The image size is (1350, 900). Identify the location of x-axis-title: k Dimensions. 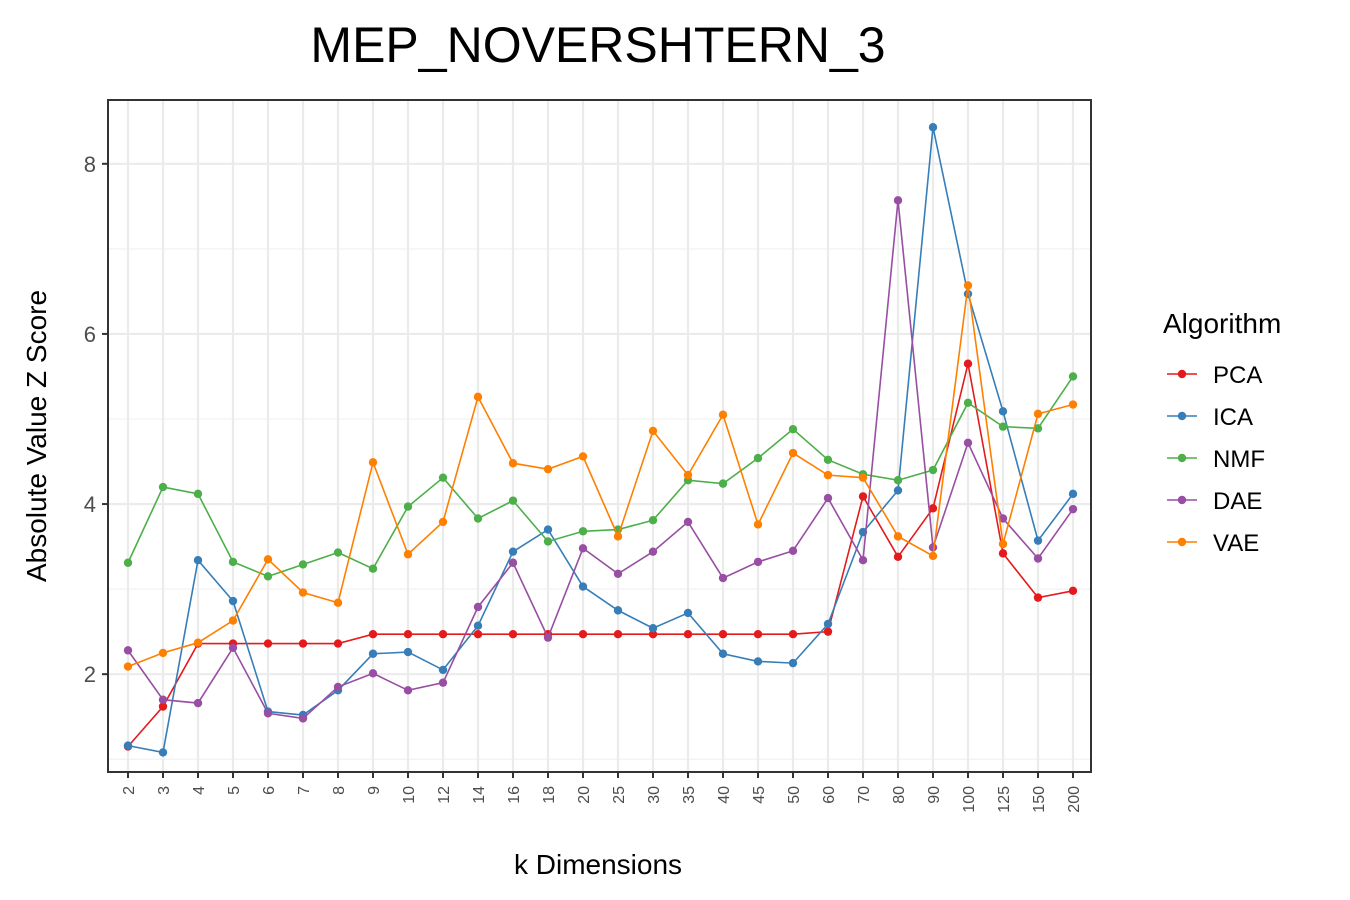
(598, 864).